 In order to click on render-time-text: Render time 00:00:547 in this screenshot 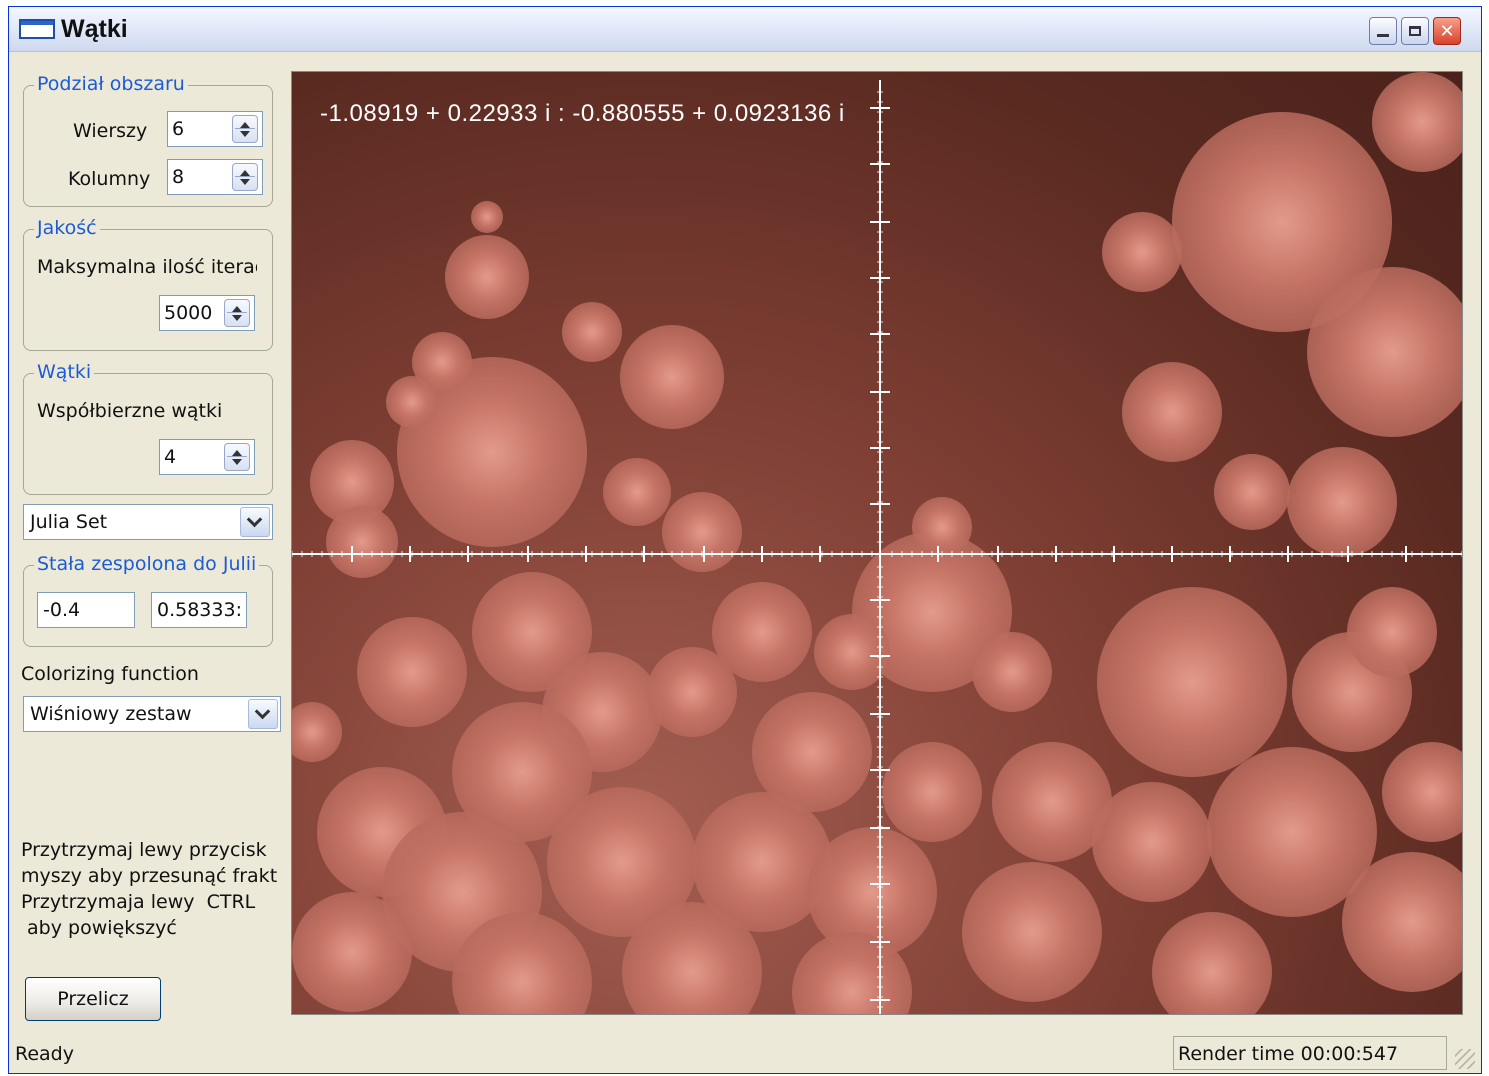, I will do `click(1288, 1054)`.